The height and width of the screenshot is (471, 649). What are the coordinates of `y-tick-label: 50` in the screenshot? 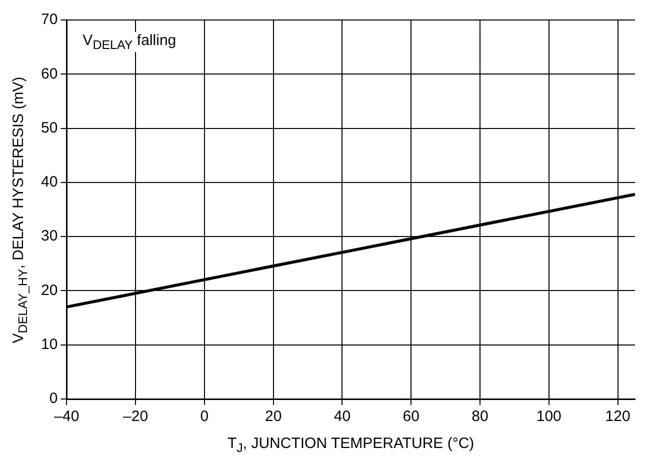 It's located at (49, 127).